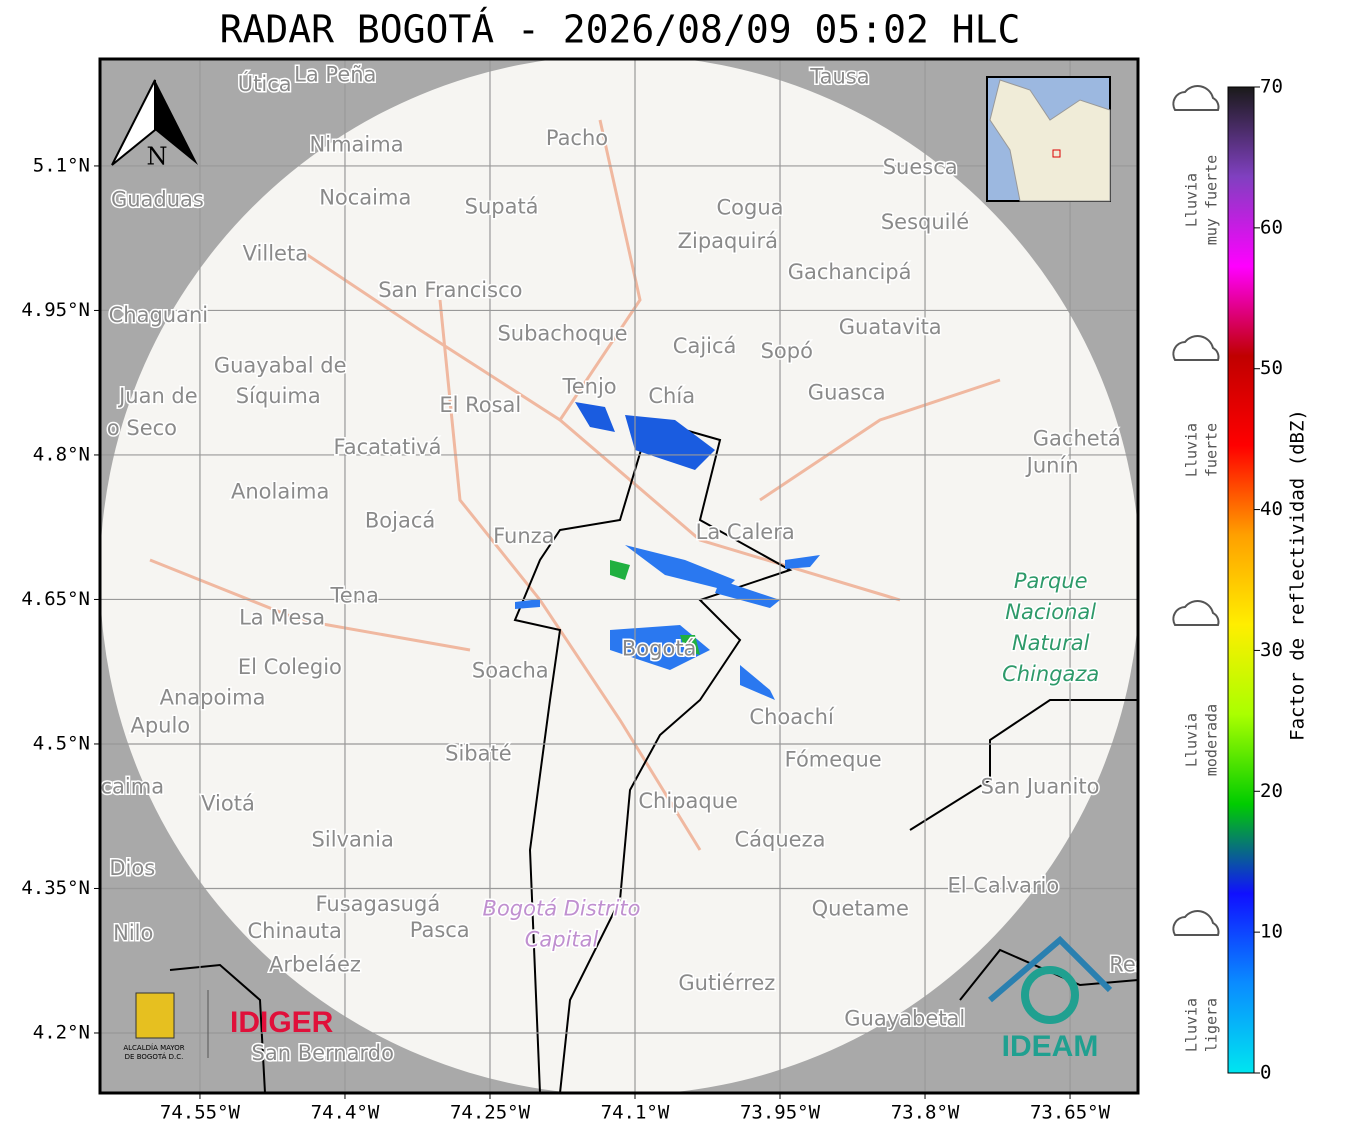 Image resolution: width=1349 pixels, height=1143 pixels. I want to click on rain-level-label: fuerte, so click(1212, 450).